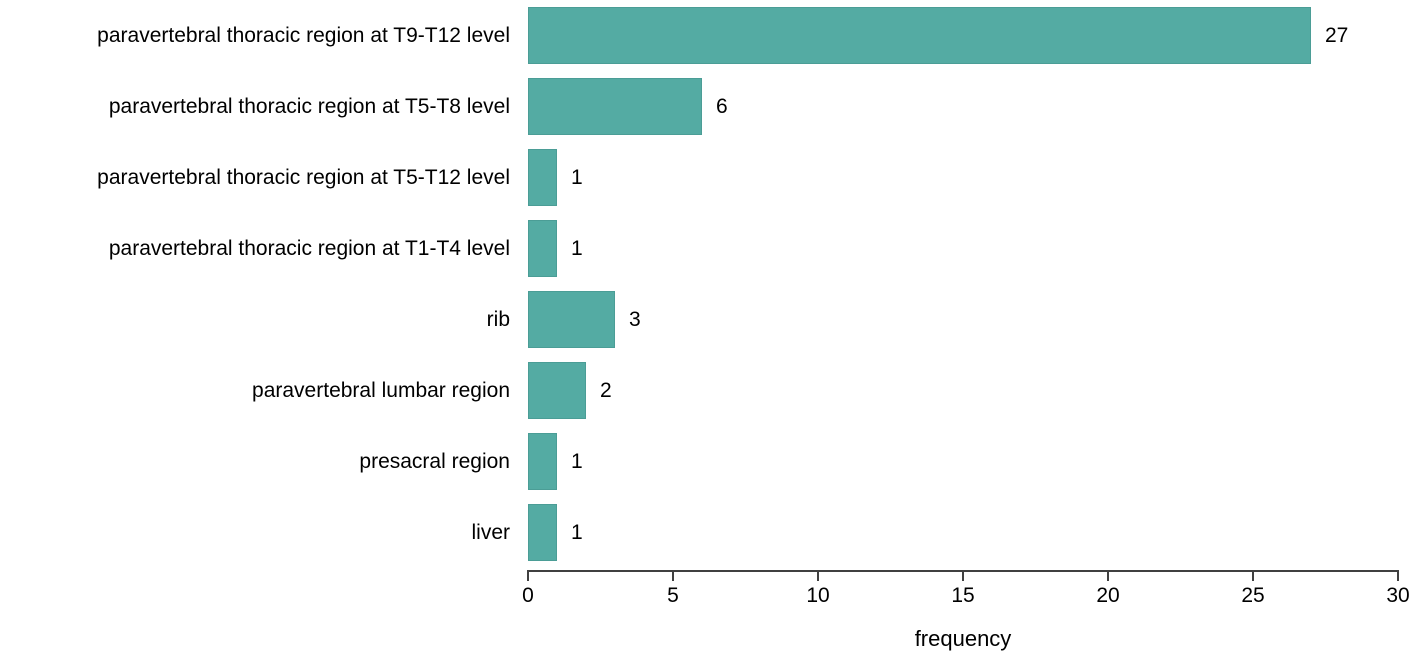  What do you see at coordinates (635, 319) in the screenshot?
I see `bar-value-label: 3` at bounding box center [635, 319].